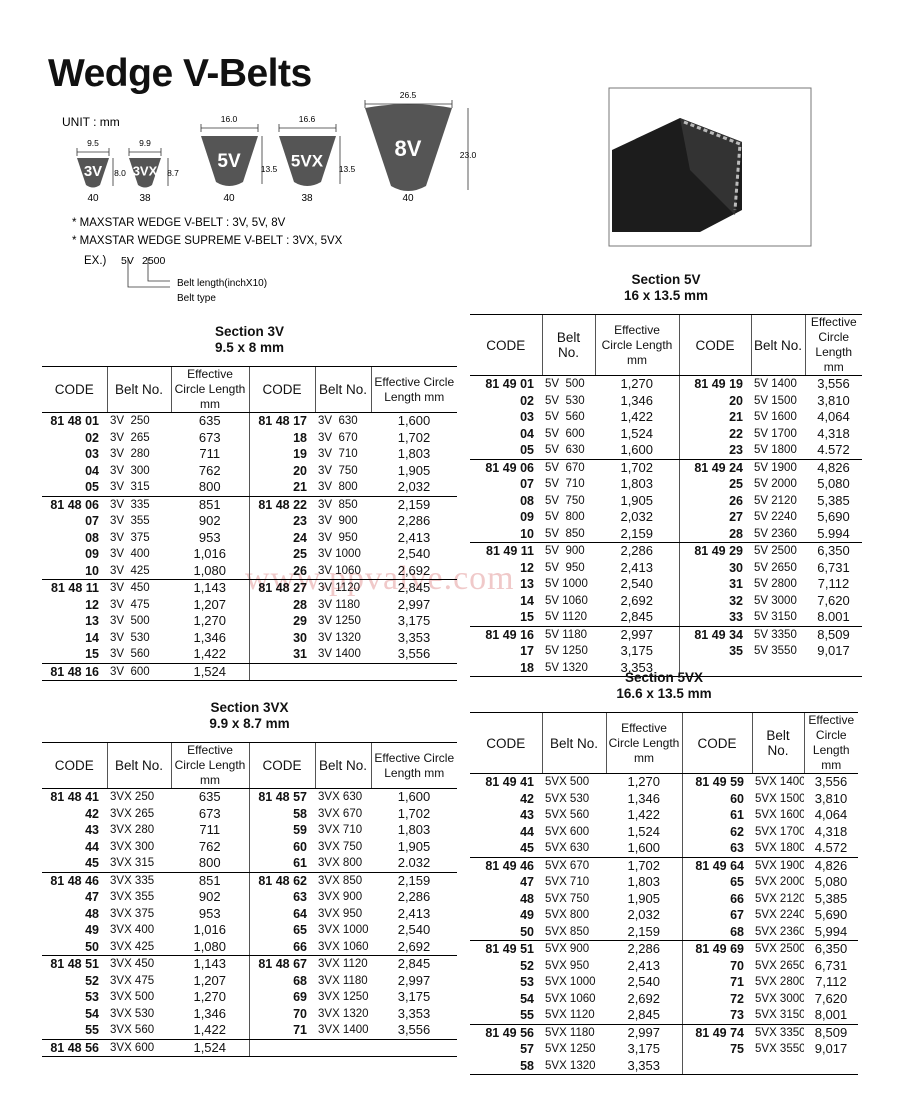 This screenshot has height=1096, width=922. I want to click on belt-cell: 3VX 400, so click(132, 930).